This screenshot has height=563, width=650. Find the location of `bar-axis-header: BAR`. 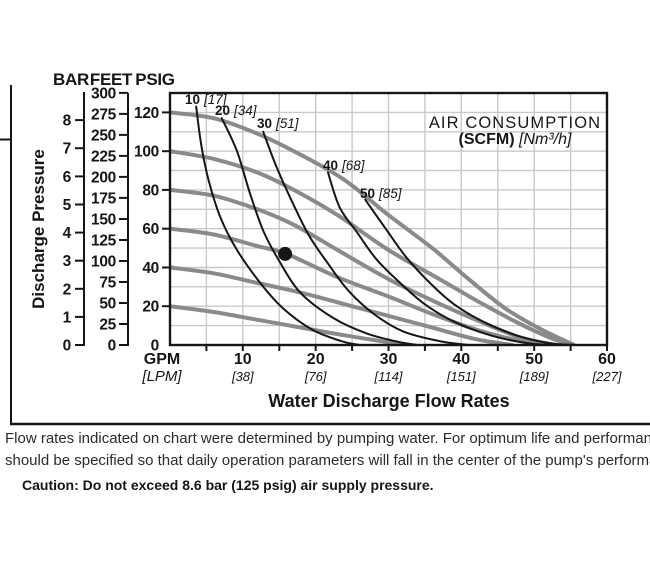

bar-axis-header: BAR is located at coordinates (71, 79).